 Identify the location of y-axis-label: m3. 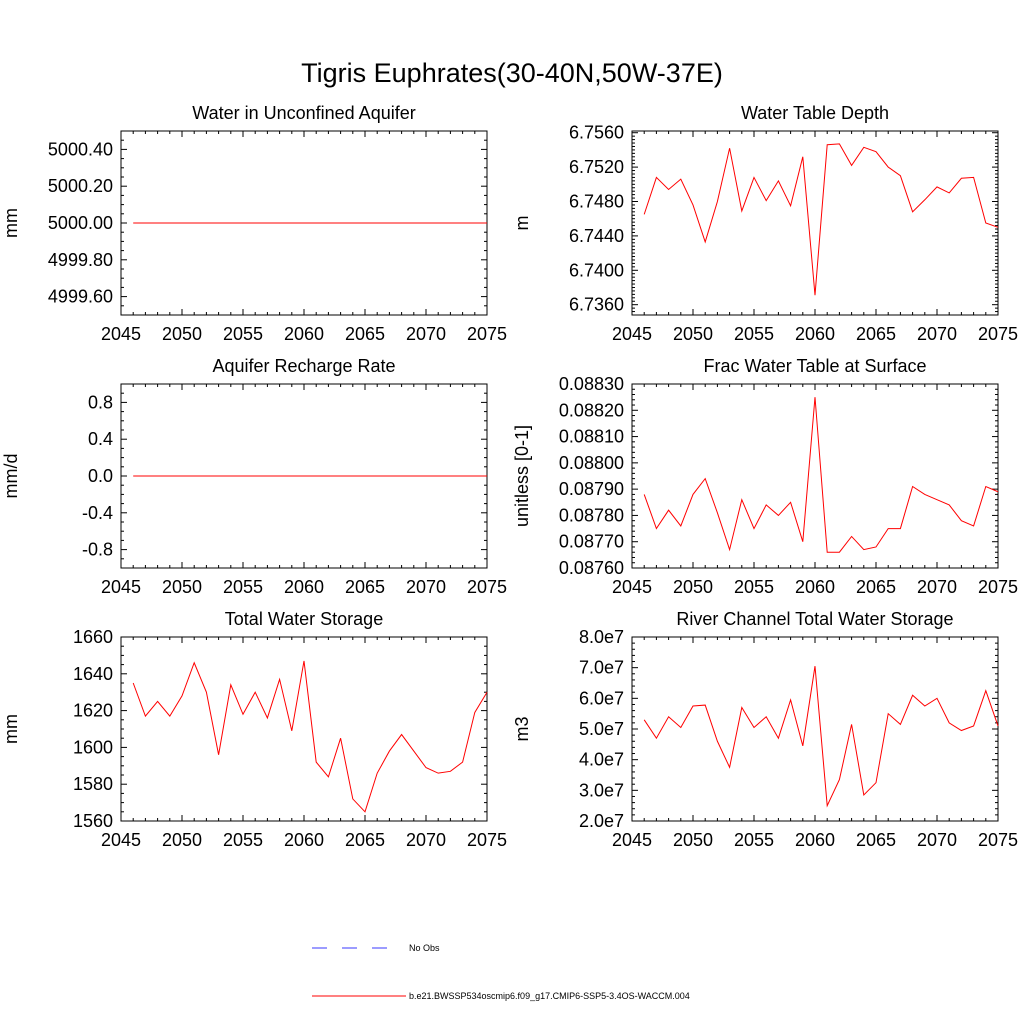
(522, 728).